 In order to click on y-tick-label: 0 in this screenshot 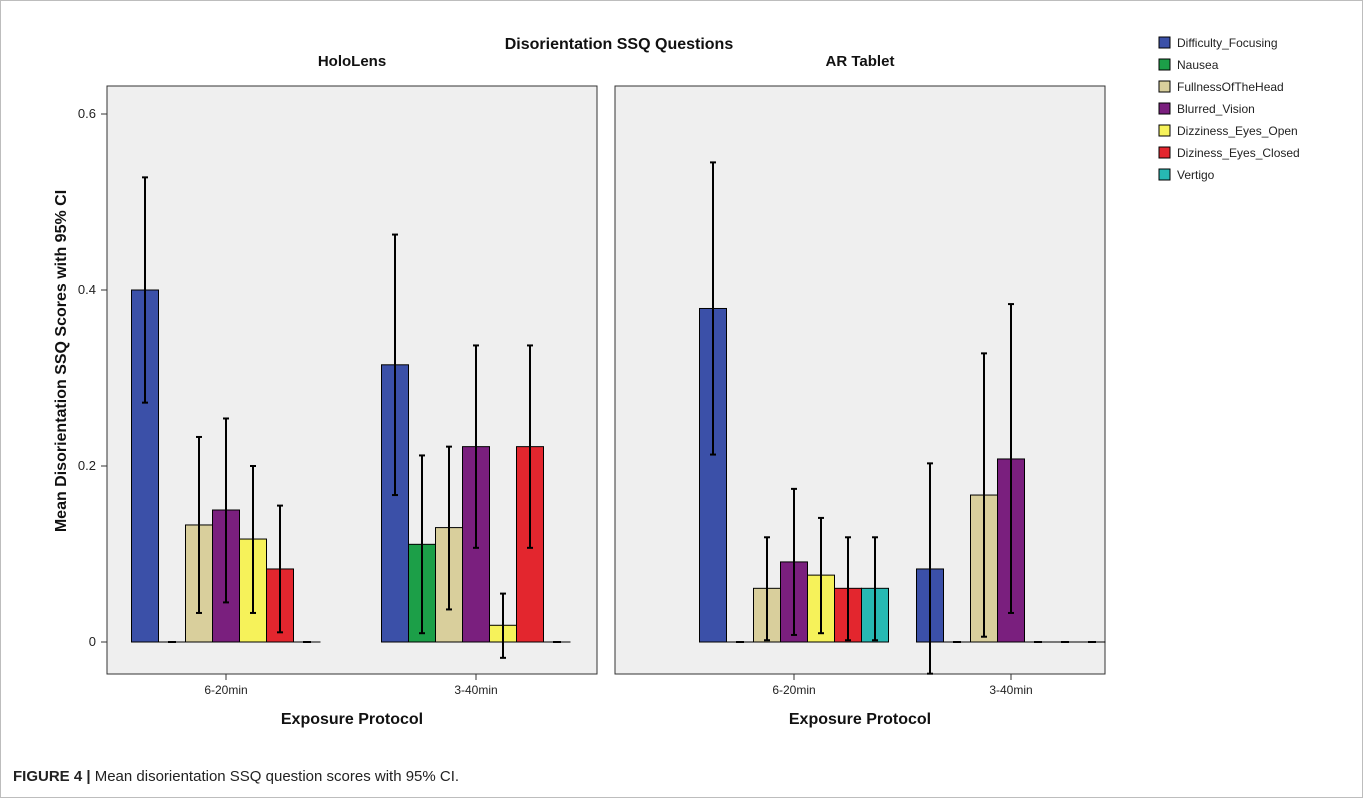, I will do `click(92, 641)`.